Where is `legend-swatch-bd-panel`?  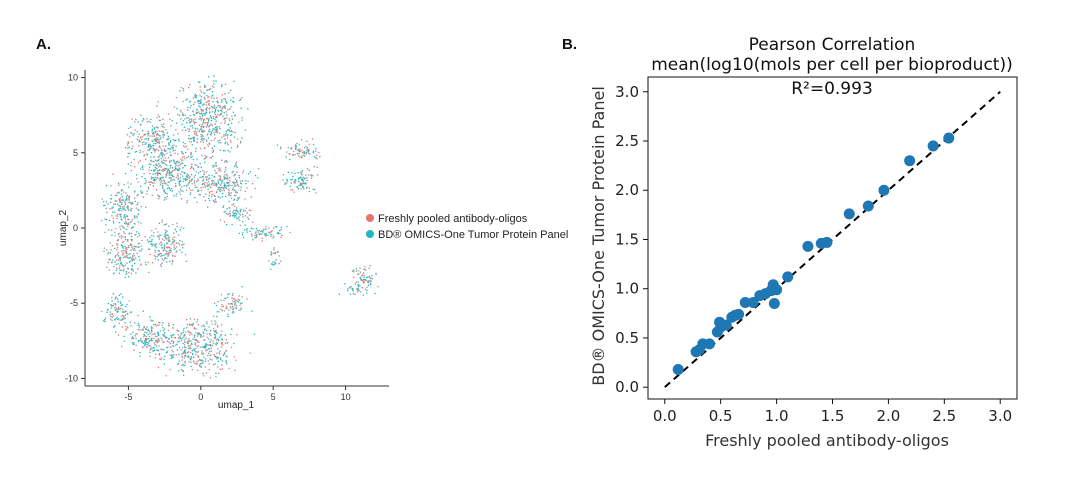
legend-swatch-bd-panel is located at coordinates (370, 234).